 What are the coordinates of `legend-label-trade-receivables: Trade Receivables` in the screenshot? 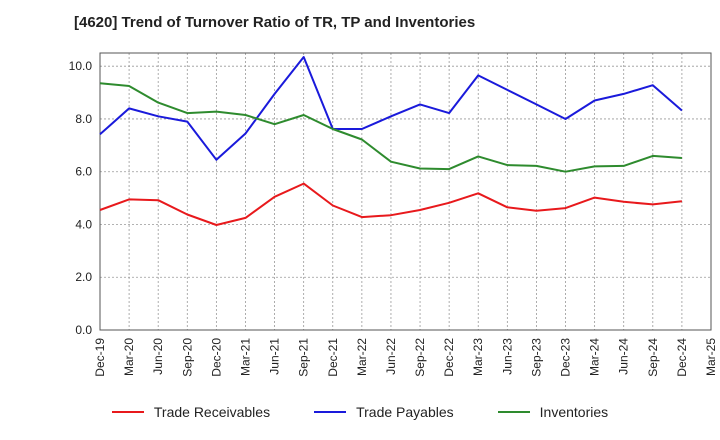 It's located at (212, 412).